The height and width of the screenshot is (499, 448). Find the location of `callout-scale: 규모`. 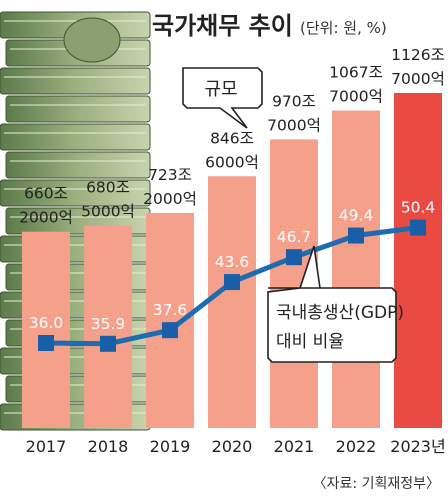

callout-scale: 규모 is located at coordinates (222, 98).